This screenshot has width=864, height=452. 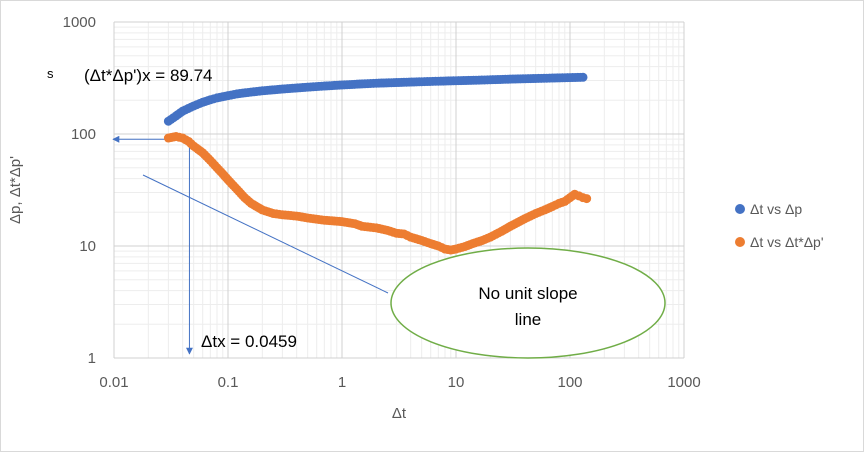 What do you see at coordinates (787, 242) in the screenshot?
I see `legend-label-derivative: Δt vs Δt*Δp'` at bounding box center [787, 242].